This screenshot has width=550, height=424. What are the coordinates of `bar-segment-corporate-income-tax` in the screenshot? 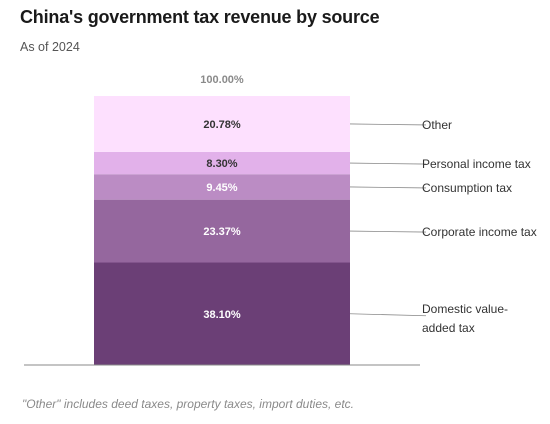 It's located at (222, 231).